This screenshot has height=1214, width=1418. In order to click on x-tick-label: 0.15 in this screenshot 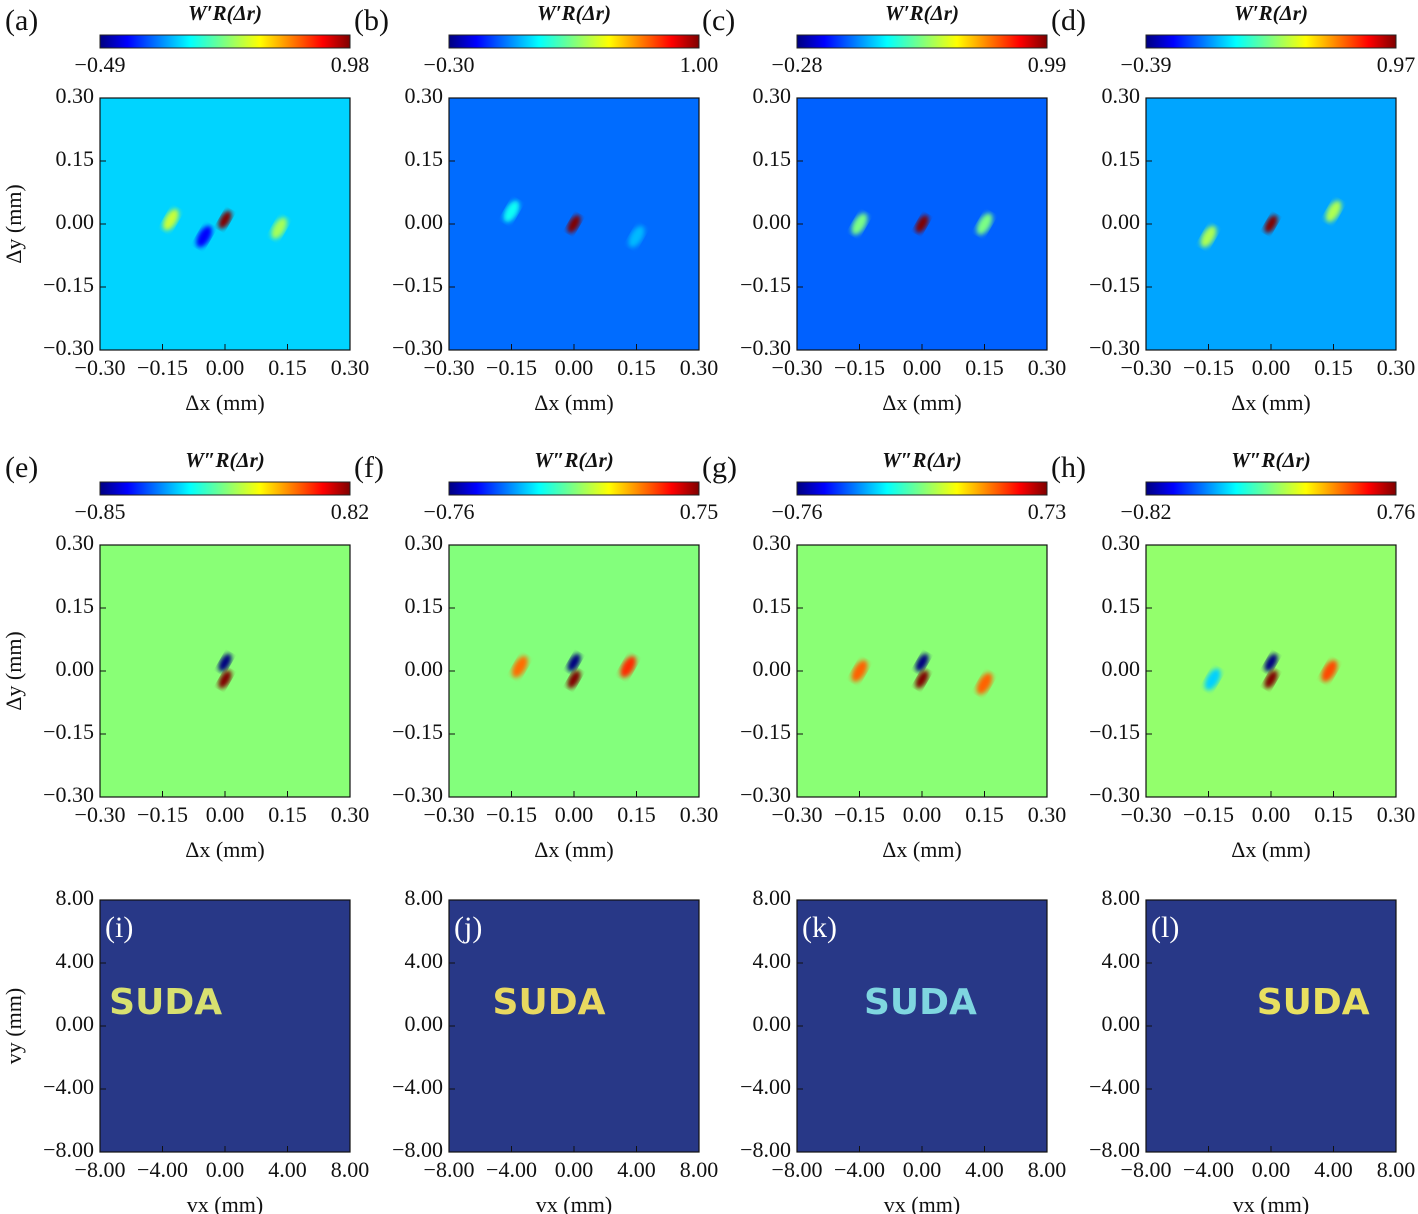, I will do `click(1333, 367)`.